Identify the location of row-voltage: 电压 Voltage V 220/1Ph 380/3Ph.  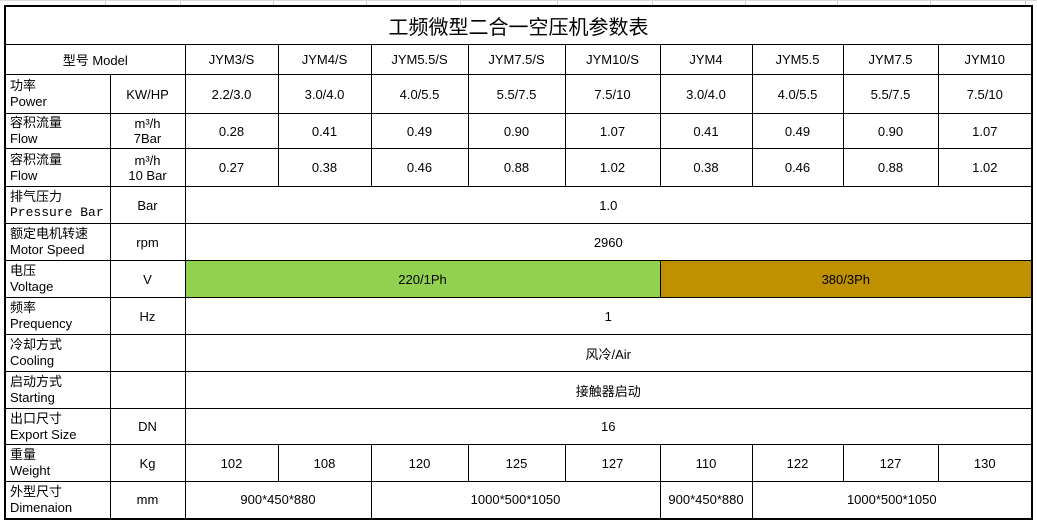
(518, 279).